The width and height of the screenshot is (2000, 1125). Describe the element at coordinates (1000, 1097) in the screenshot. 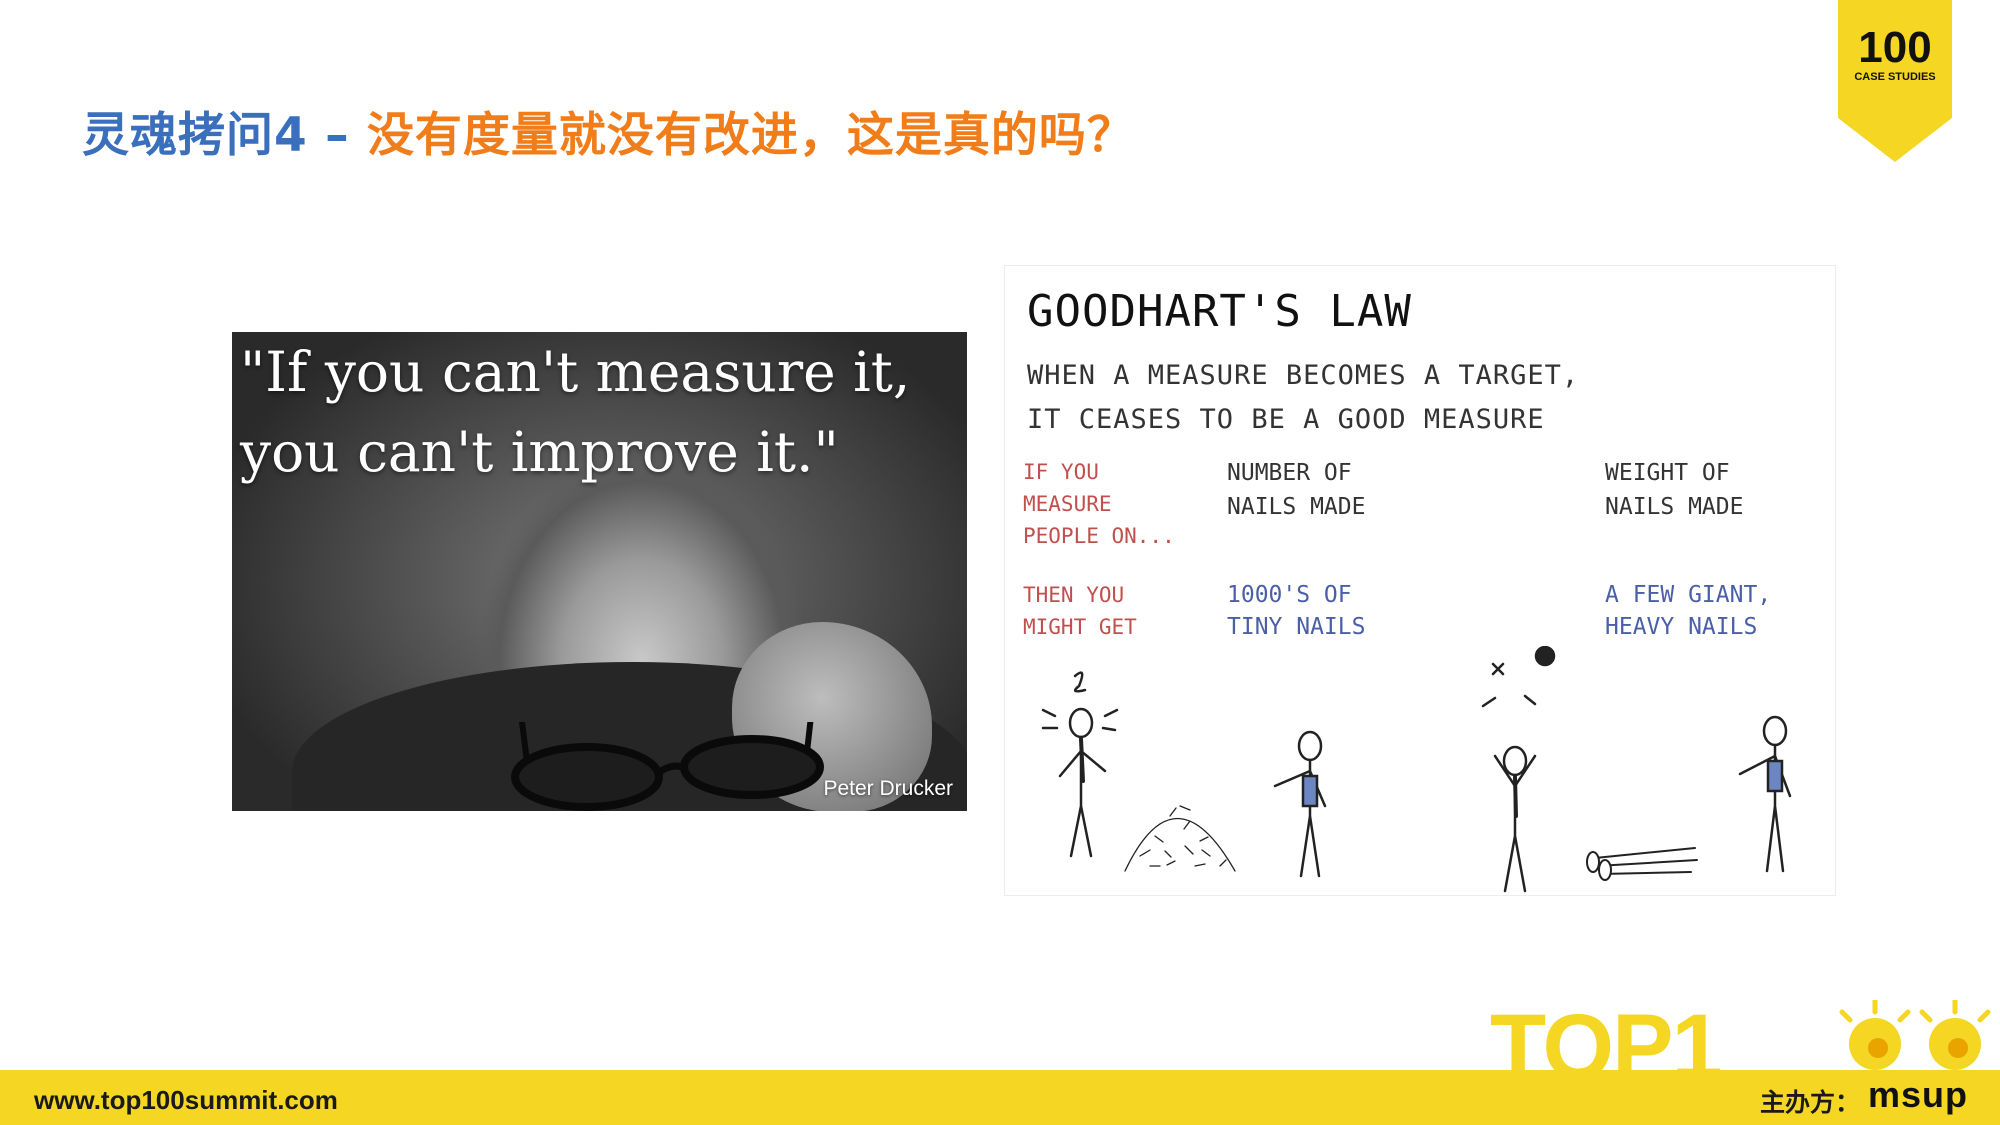

I see `footer-bar` at that location.